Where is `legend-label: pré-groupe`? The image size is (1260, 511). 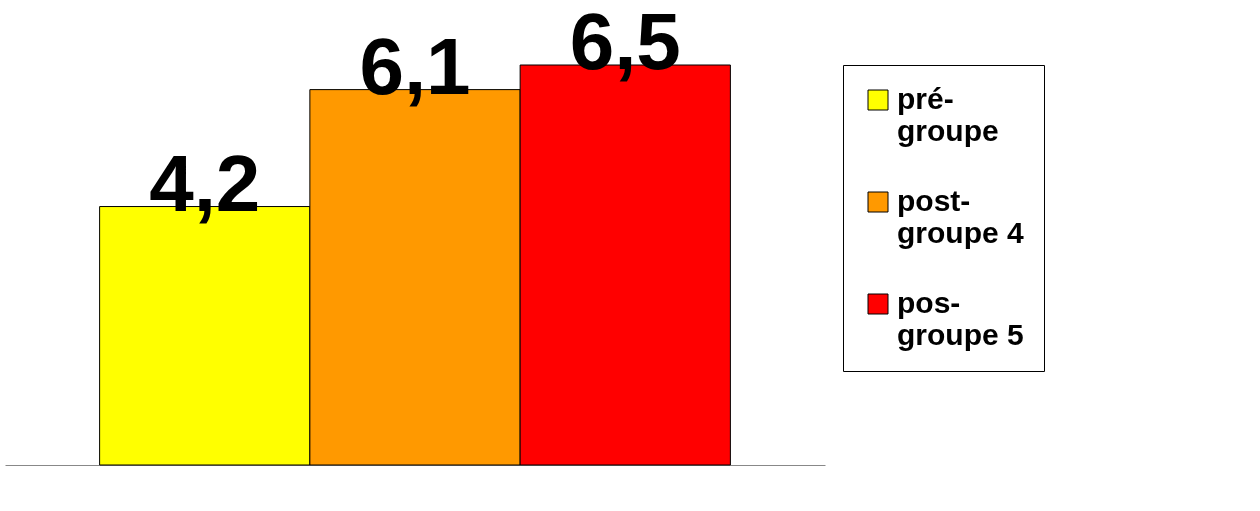
legend-label: pré-groupe is located at coordinates (948, 114).